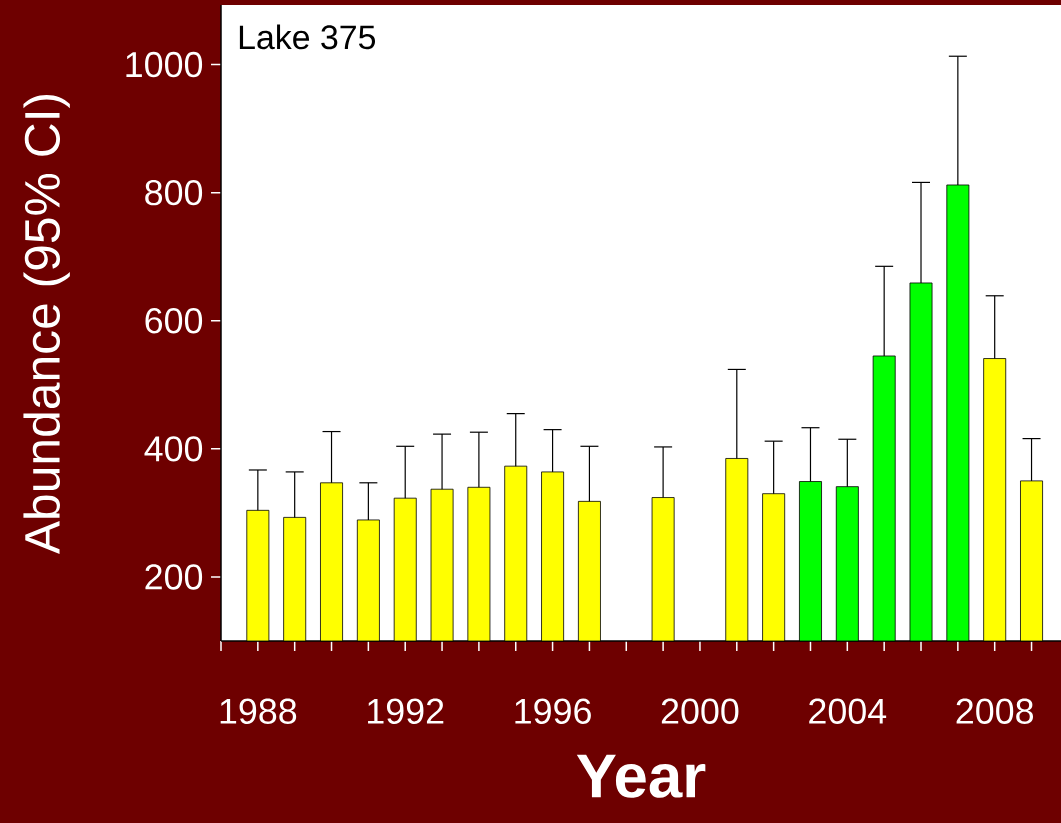  What do you see at coordinates (406, 711) in the screenshot?
I see `x-tick-label: 1992` at bounding box center [406, 711].